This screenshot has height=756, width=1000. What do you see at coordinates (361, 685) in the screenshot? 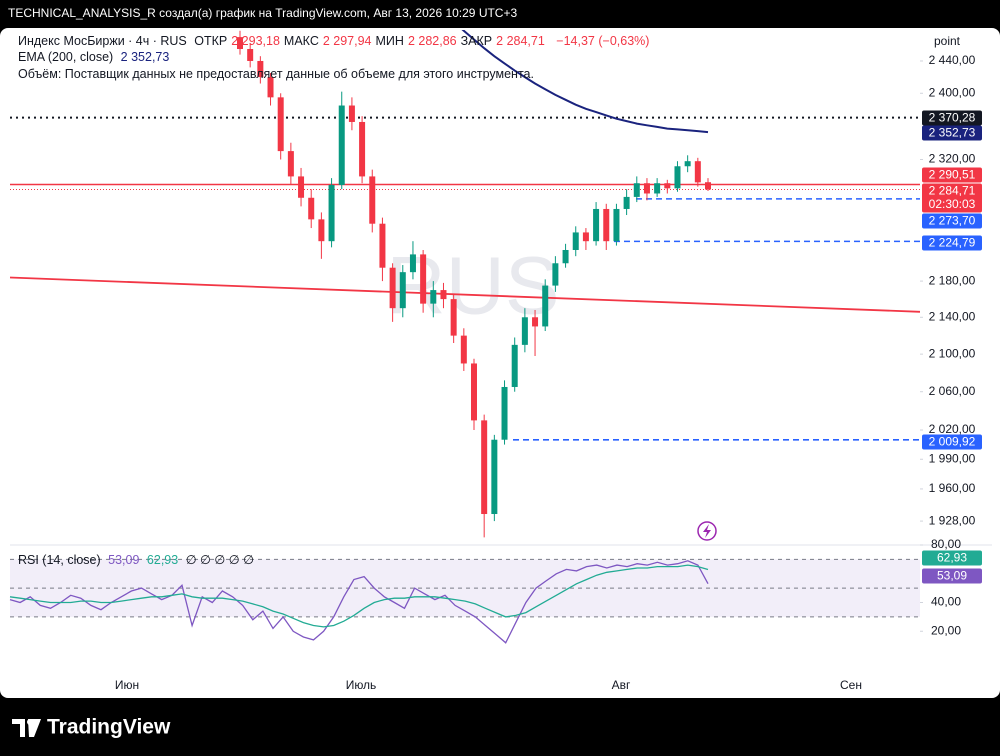
I see `x-tick-label: Июль` at bounding box center [361, 685].